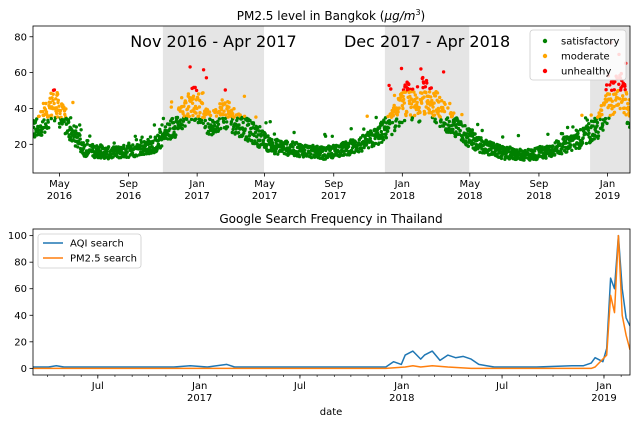 The image size is (640, 428). I want to click on legend-label-moderate: moderate, so click(585, 57).